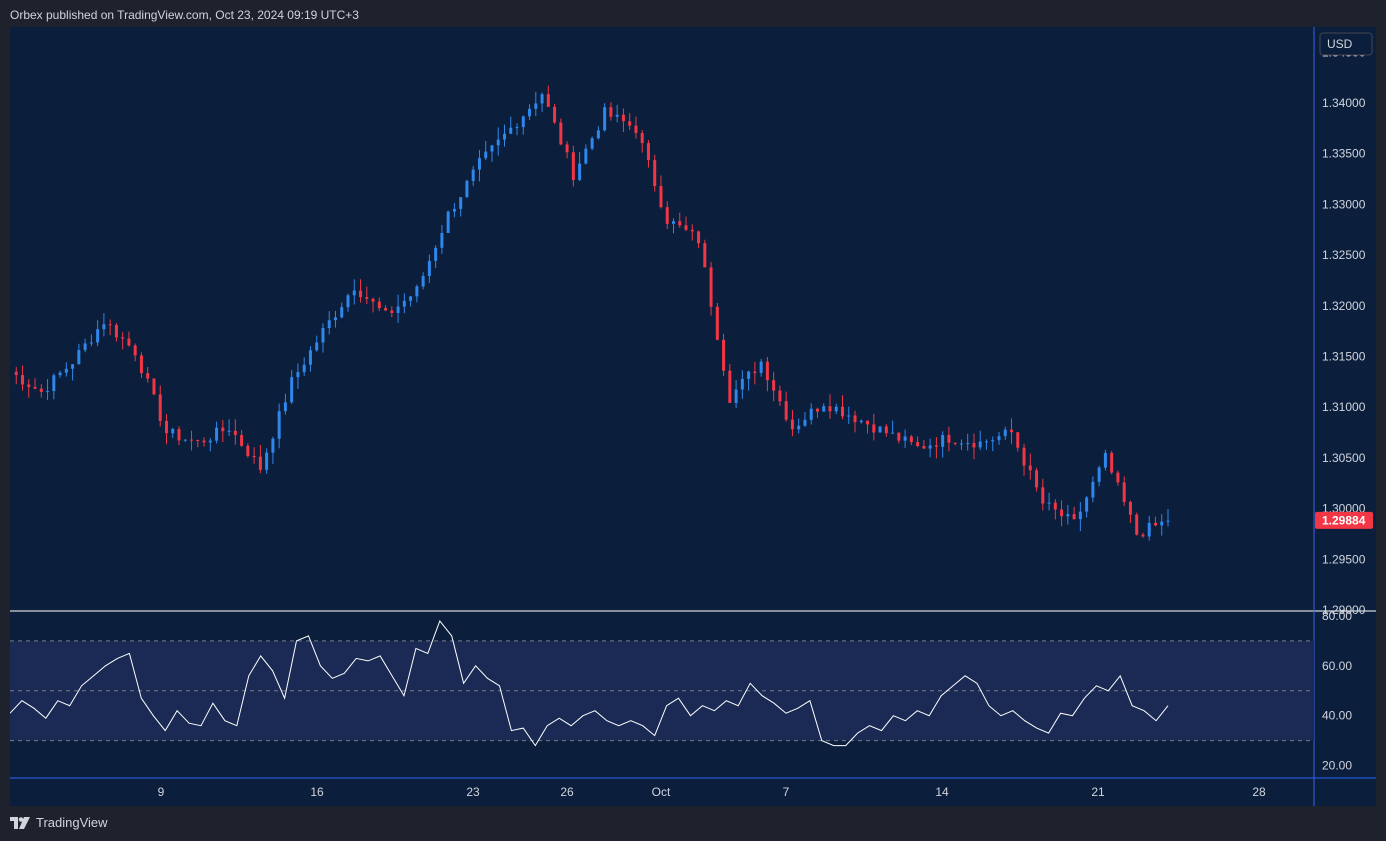  I want to click on rsi-tick-label: 80.00, so click(1337, 616).